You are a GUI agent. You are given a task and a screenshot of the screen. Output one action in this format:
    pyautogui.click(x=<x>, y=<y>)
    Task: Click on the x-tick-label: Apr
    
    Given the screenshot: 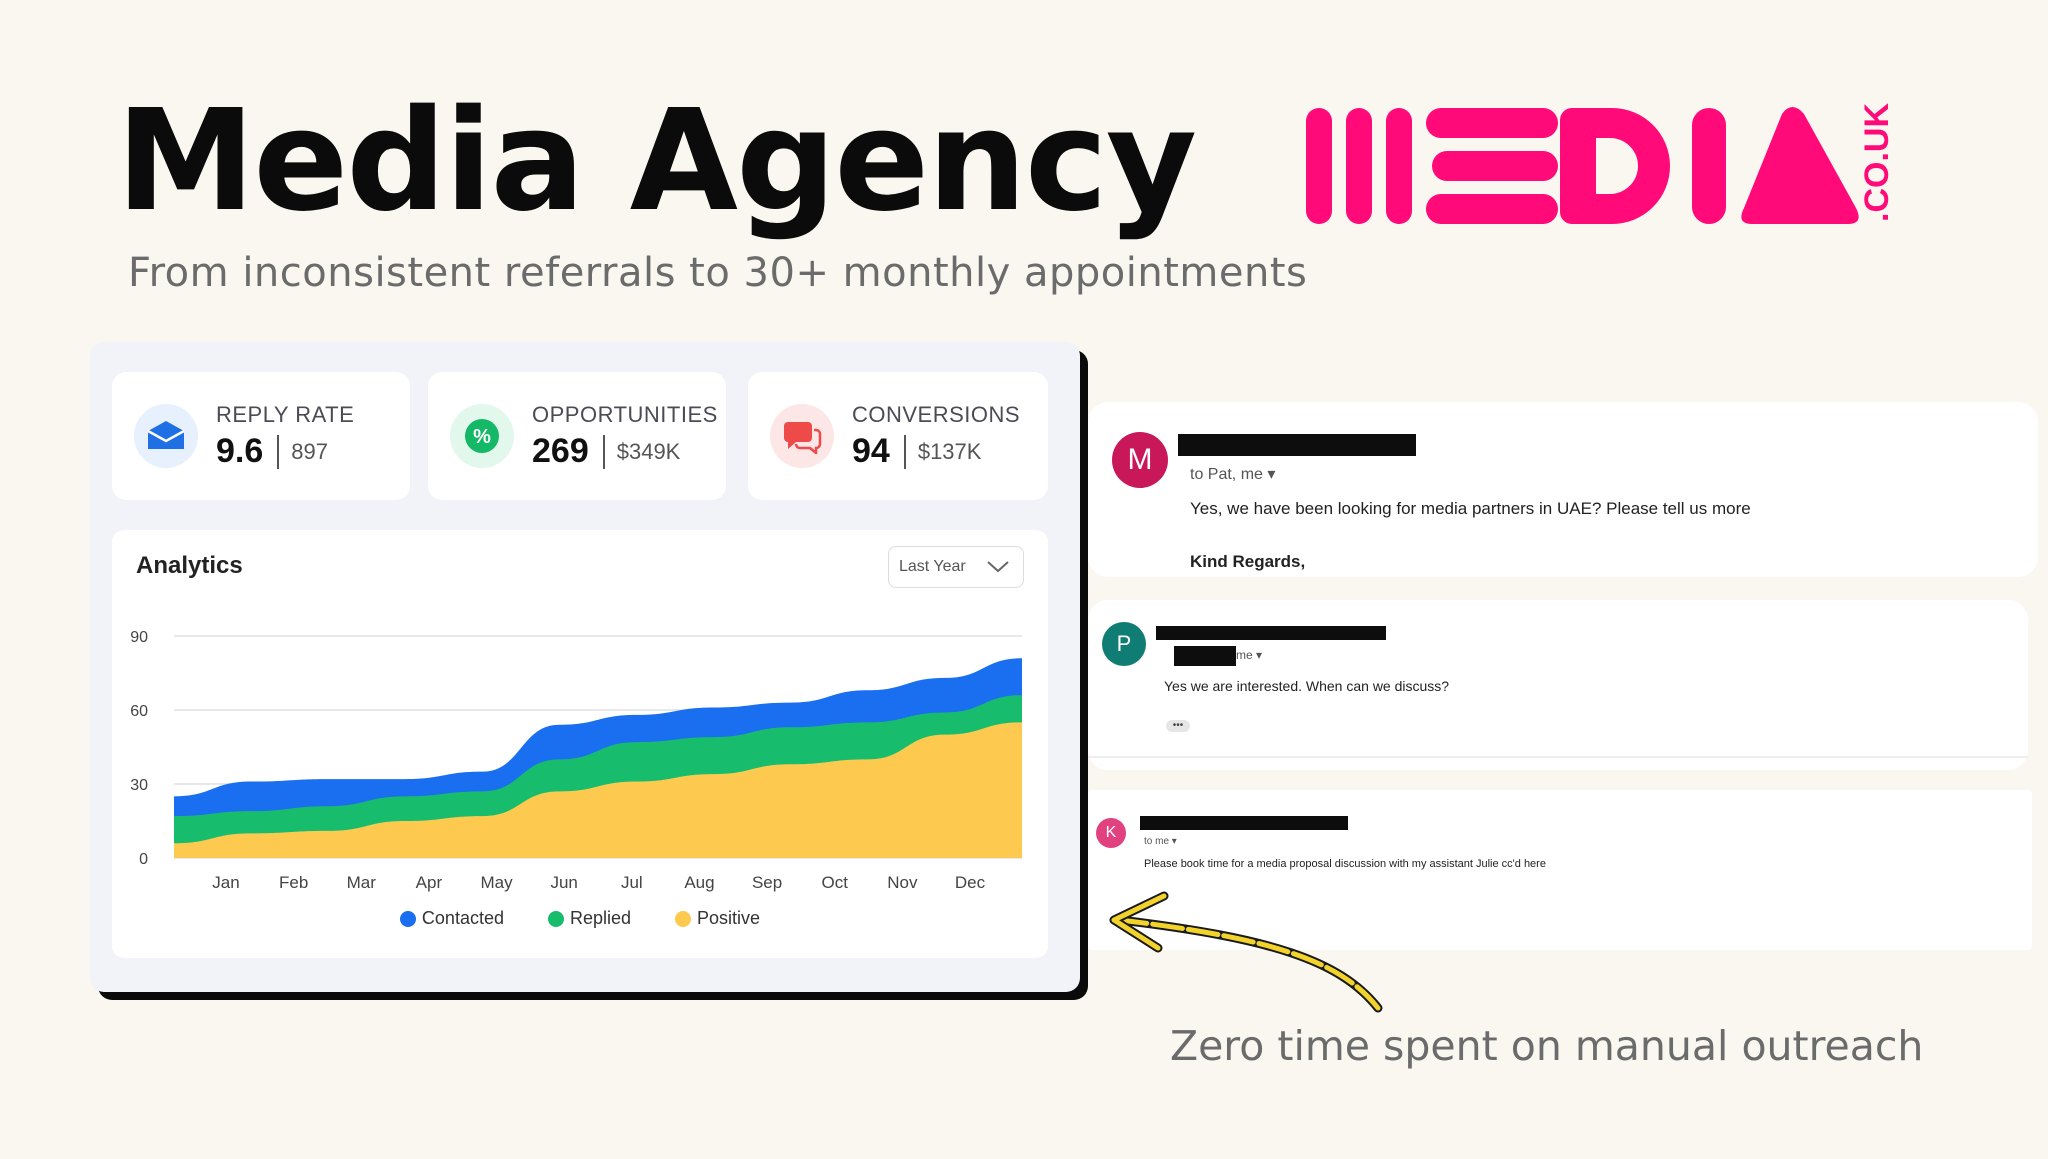 What is the action you would take?
    pyautogui.click(x=429, y=882)
    